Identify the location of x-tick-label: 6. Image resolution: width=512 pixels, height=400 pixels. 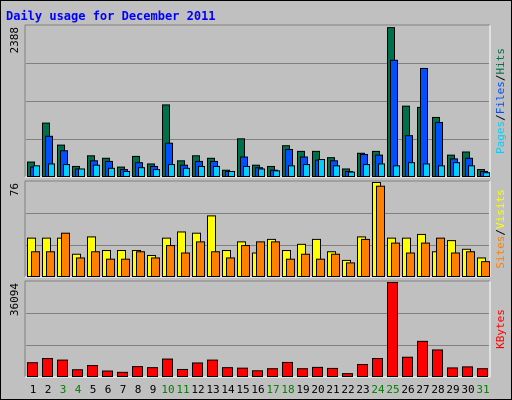
(108, 389).